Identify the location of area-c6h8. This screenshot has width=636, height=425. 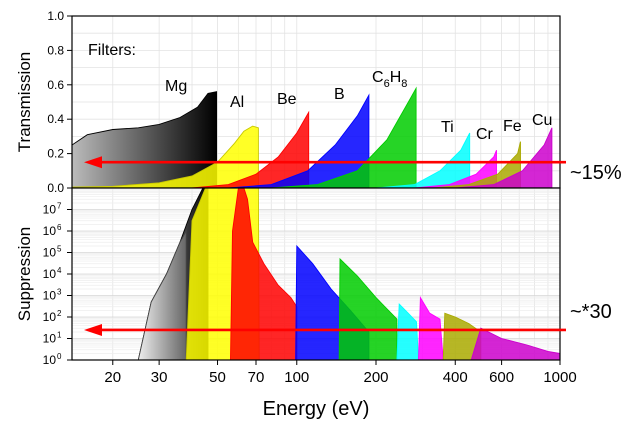
(368, 308).